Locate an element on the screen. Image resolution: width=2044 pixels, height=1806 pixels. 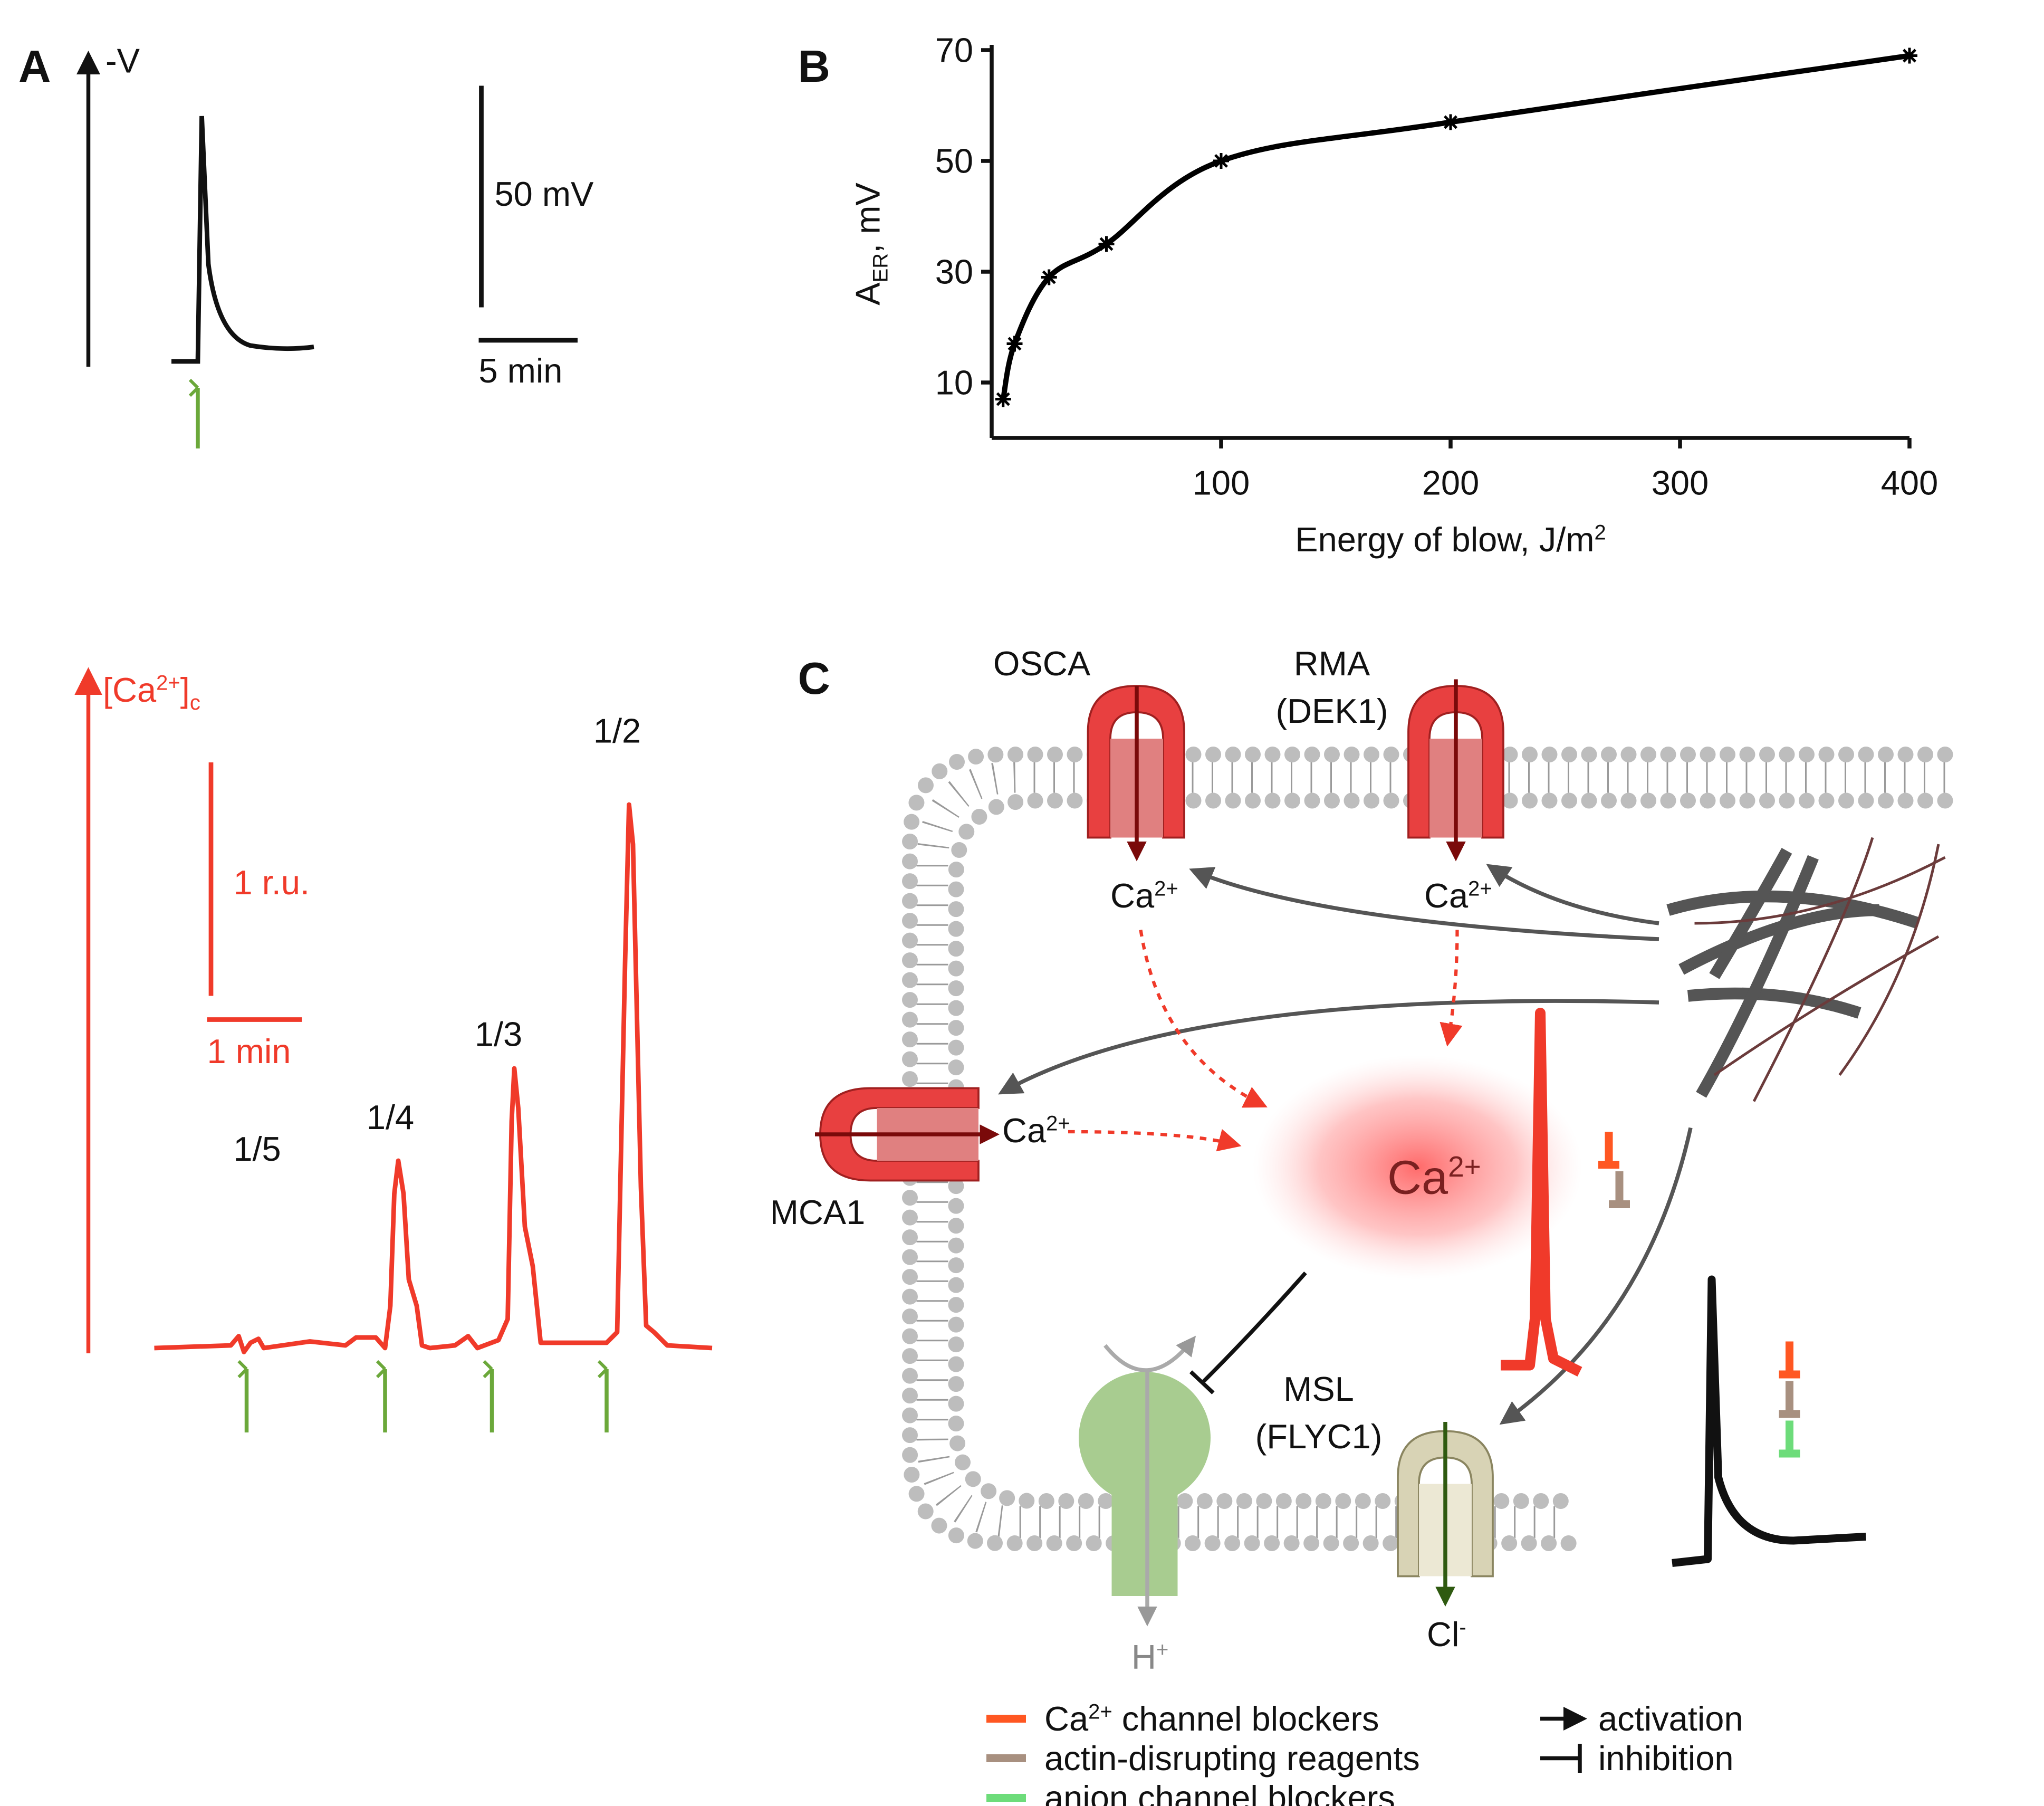
activation-arrows is located at coordinates (1345, 1144).